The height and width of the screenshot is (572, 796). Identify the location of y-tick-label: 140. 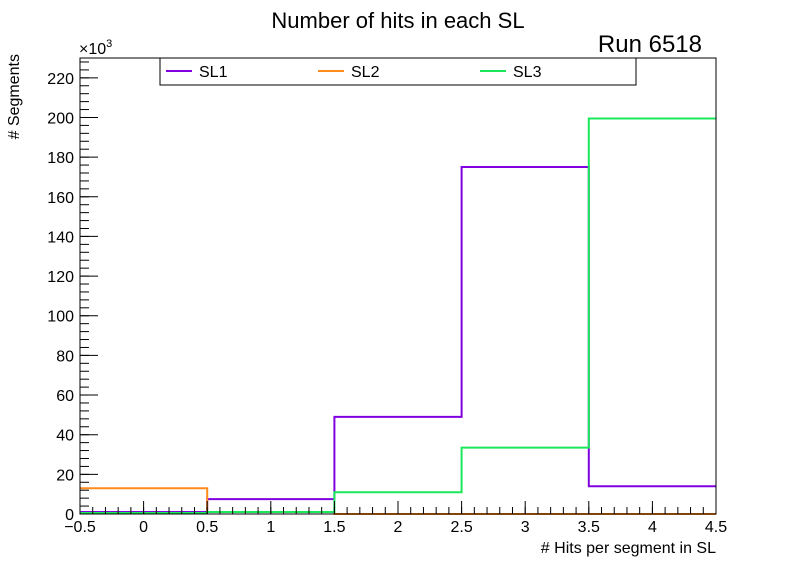
(60, 237).